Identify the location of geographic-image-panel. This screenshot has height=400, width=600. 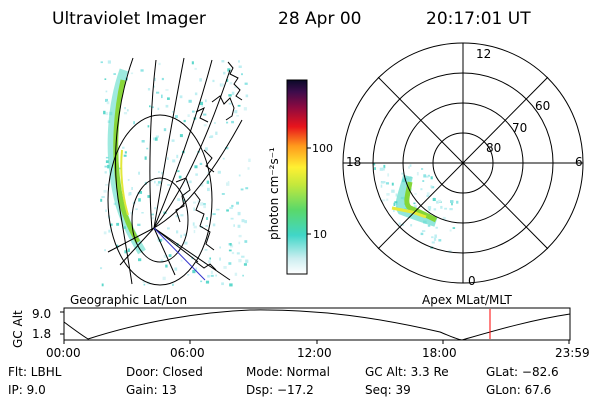
(175, 172).